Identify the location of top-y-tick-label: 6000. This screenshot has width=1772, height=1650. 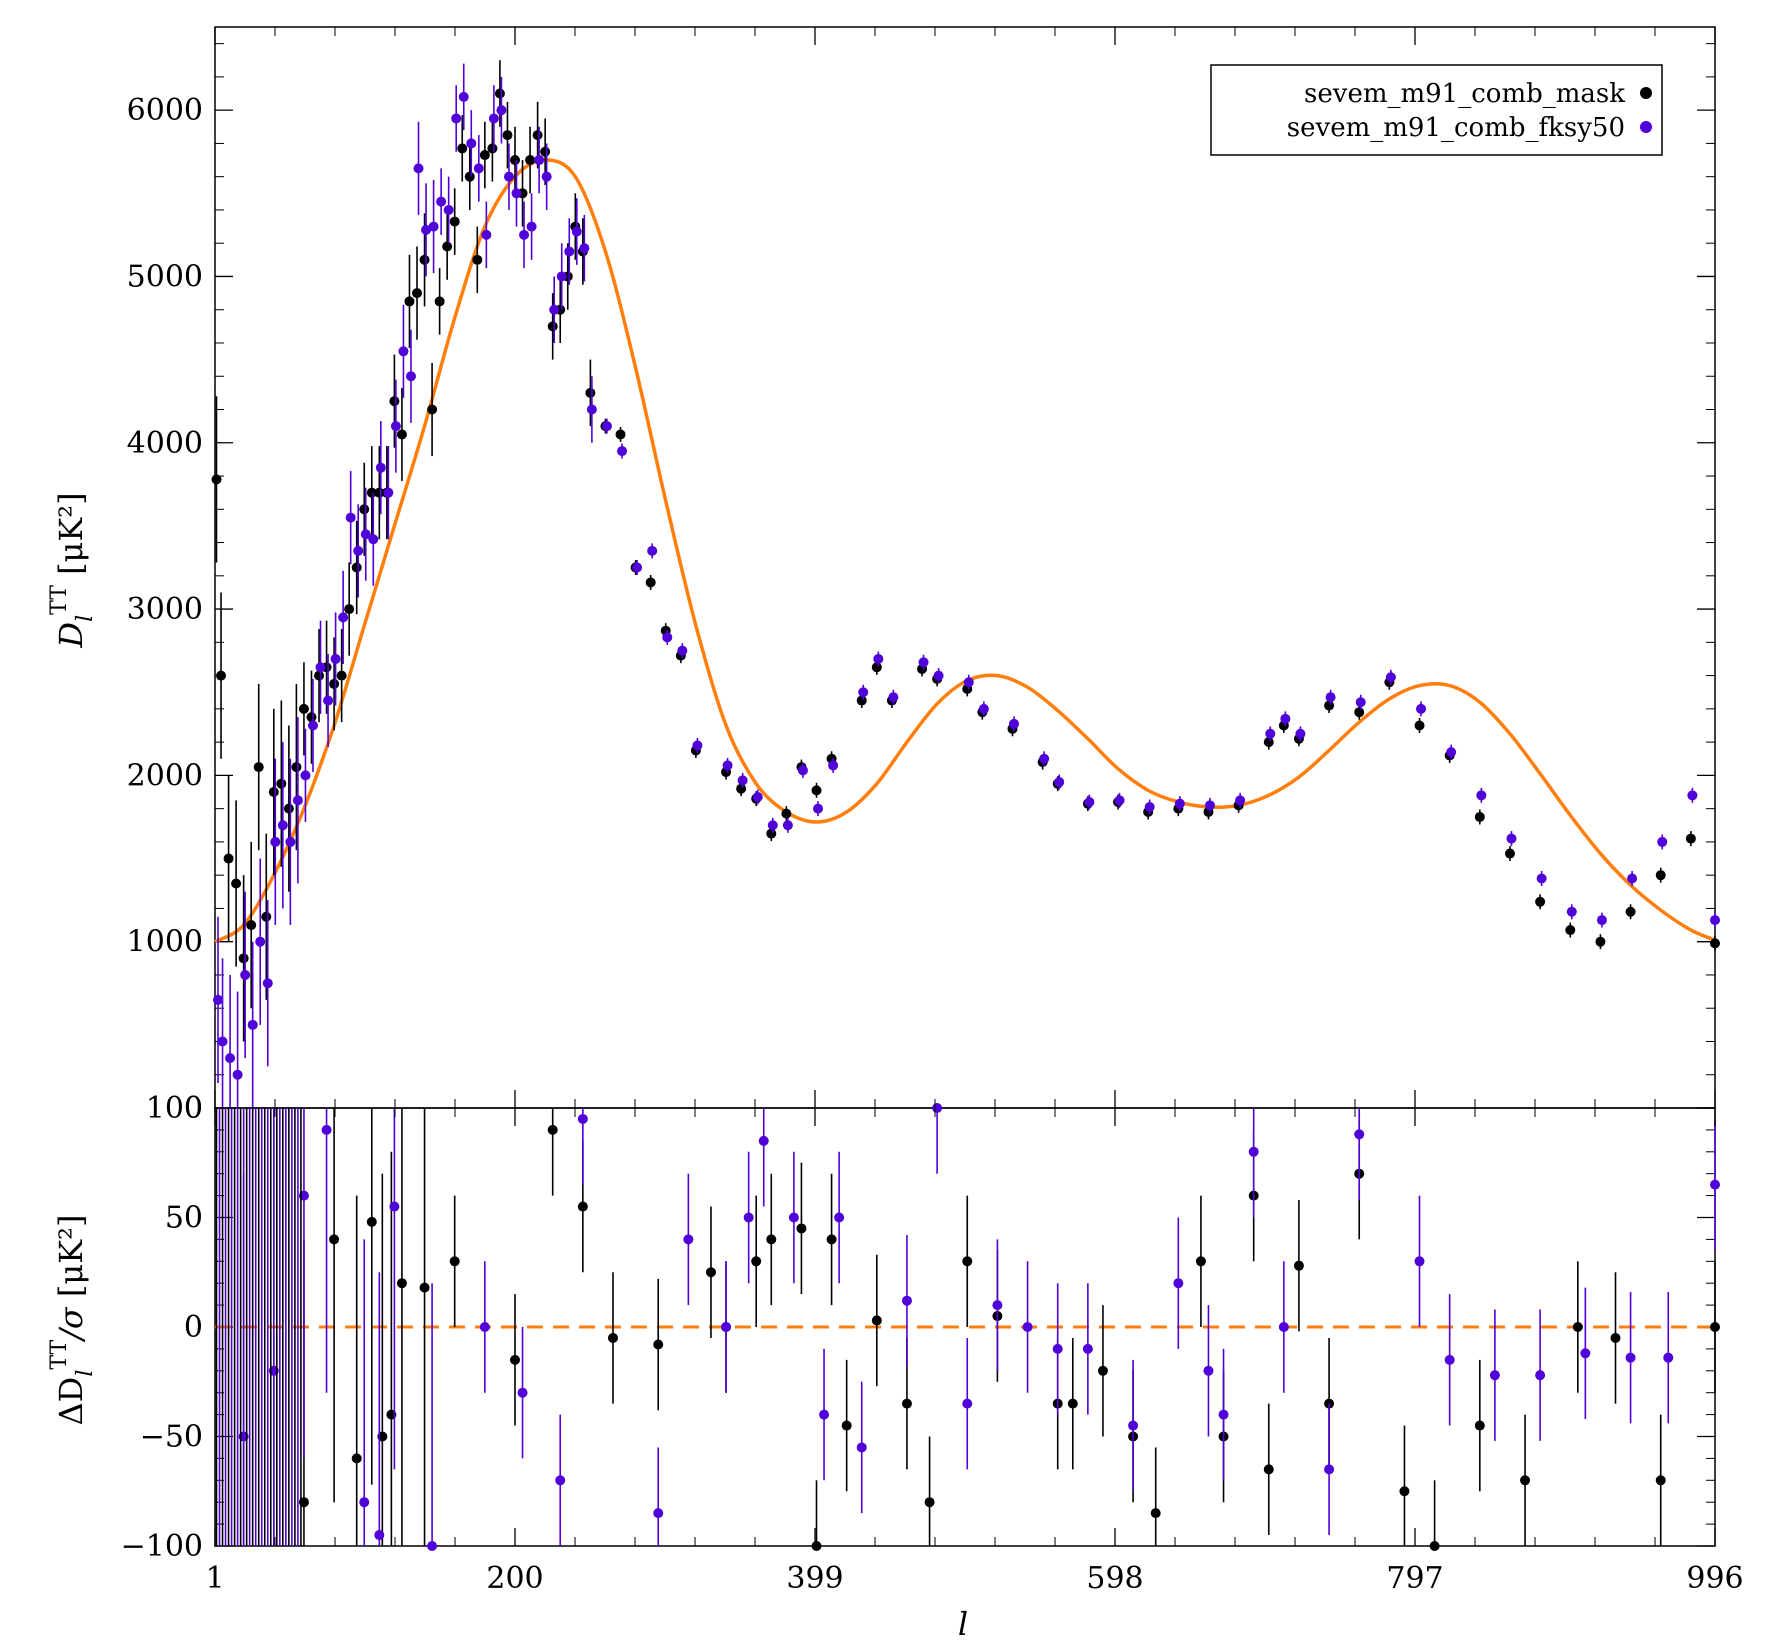
(165, 110).